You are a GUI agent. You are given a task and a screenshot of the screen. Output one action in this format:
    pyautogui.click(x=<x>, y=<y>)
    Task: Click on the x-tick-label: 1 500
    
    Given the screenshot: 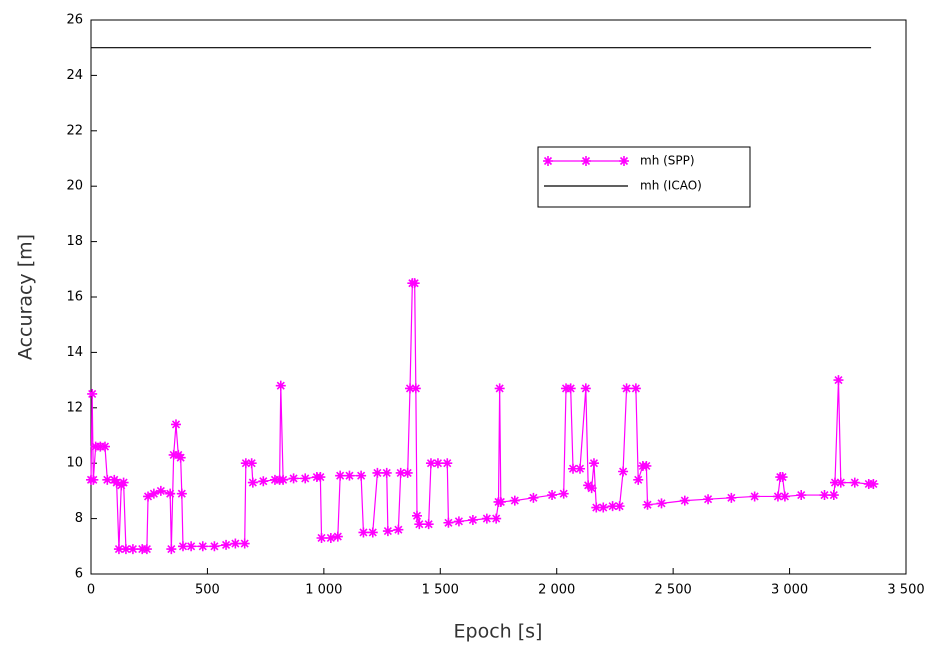 What is the action you would take?
    pyautogui.click(x=440, y=590)
    